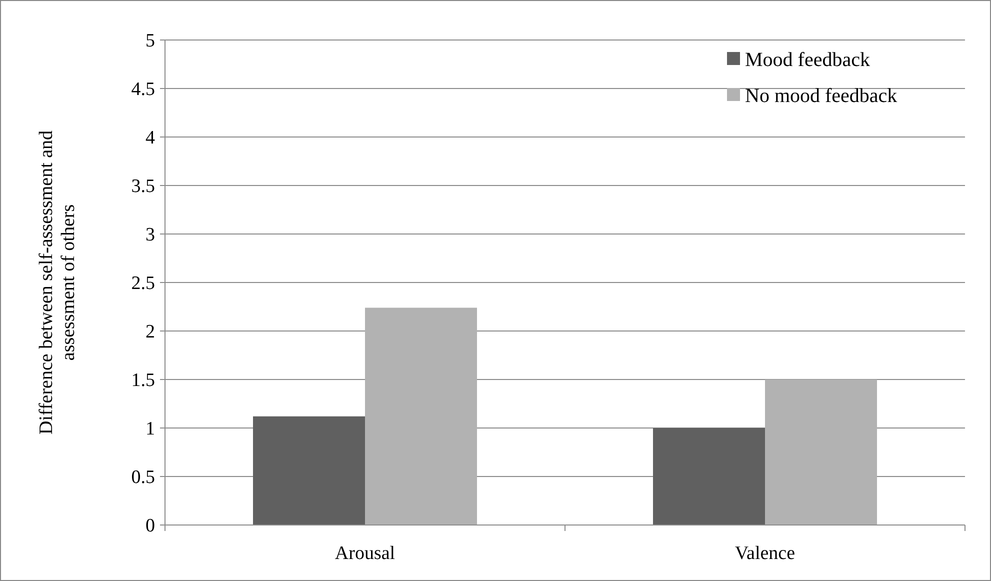  Describe the element at coordinates (143, 477) in the screenshot. I see `y-tick-label: 0.5` at that location.